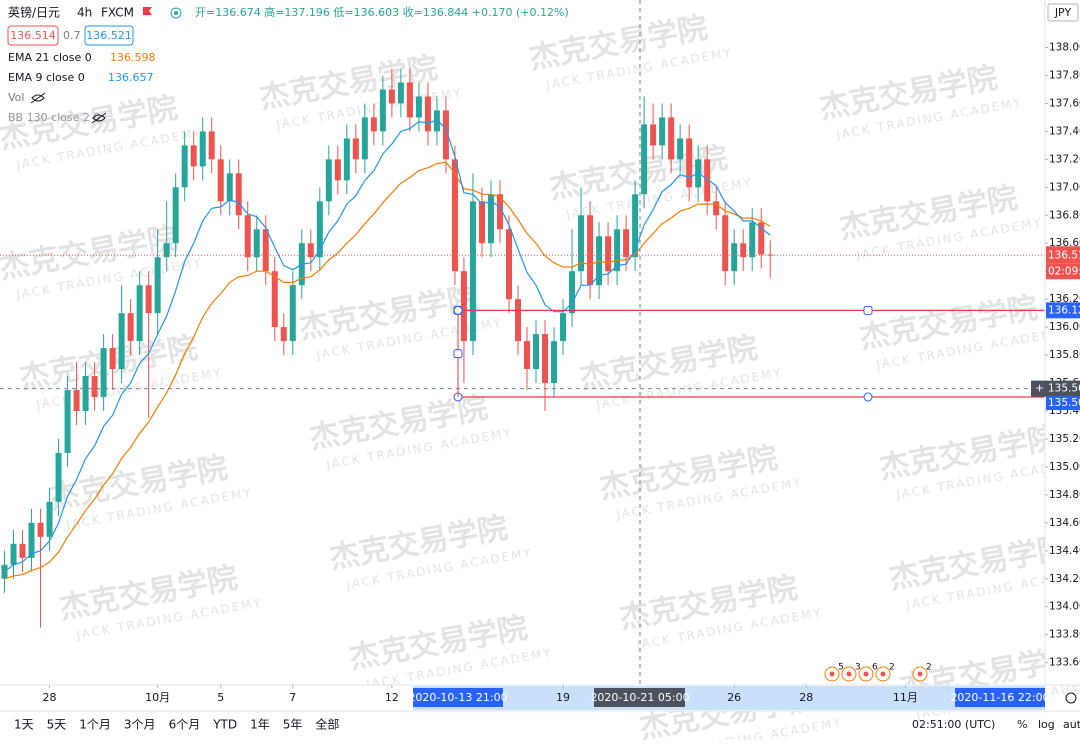 The width and height of the screenshot is (1080, 744). I want to click on indicator-name: EMA 9 close 0, so click(46, 77).